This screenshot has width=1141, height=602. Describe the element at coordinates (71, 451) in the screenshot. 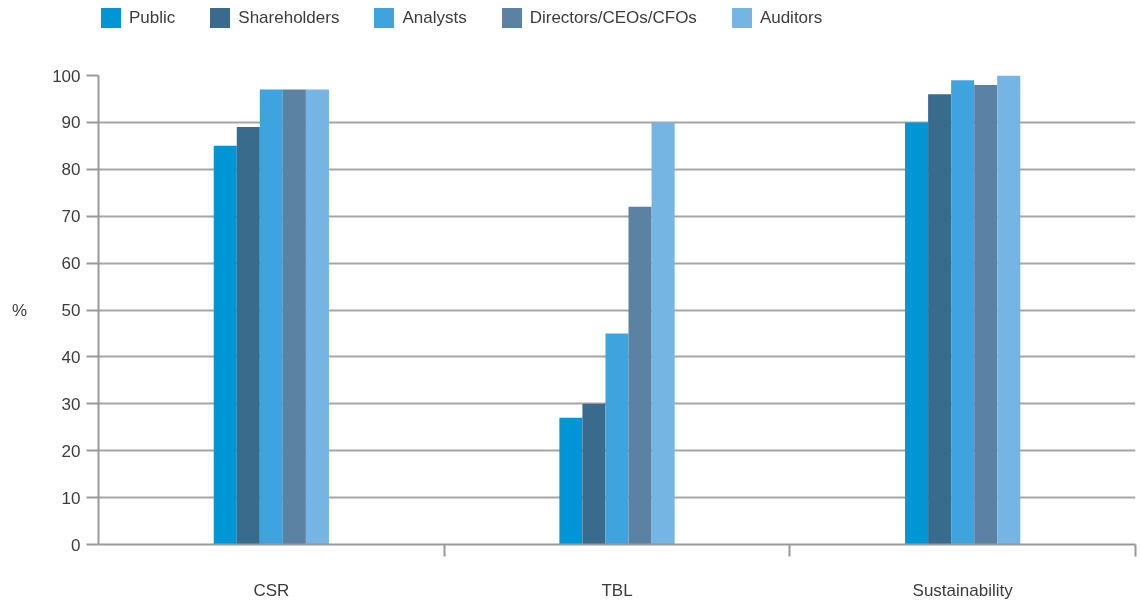

I see `y-tick-label: 20` at that location.